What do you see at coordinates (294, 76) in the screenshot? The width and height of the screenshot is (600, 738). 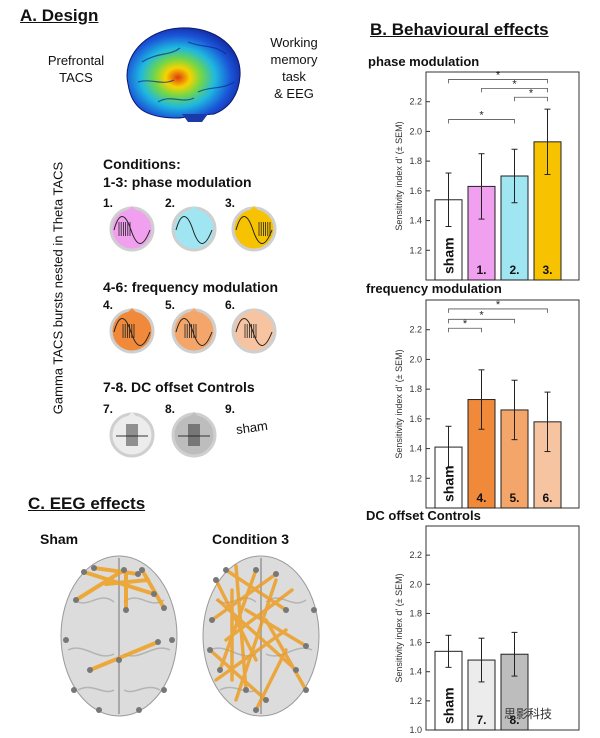 I see `task-line3: task` at bounding box center [294, 76].